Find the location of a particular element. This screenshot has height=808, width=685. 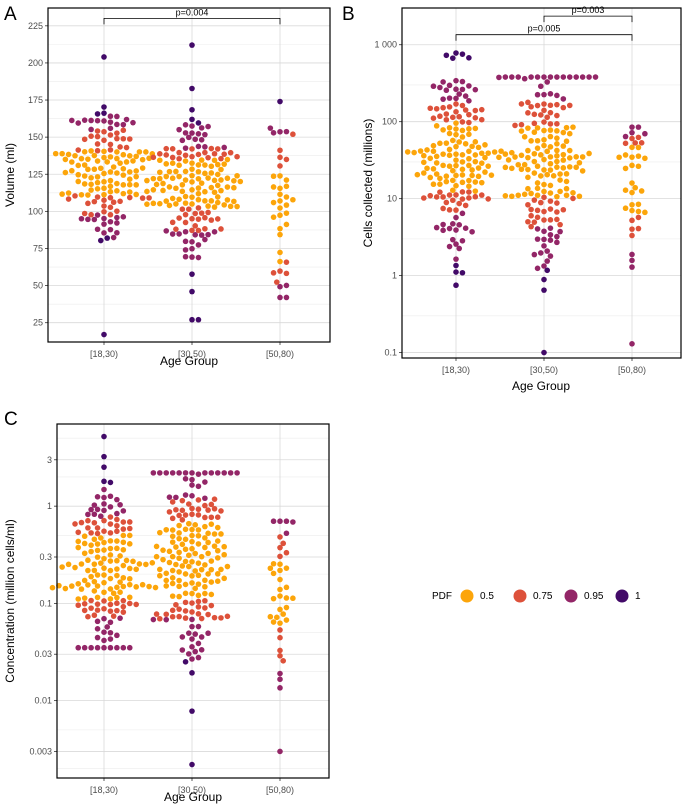

y-tick-label: 50 is located at coordinates (38, 286).